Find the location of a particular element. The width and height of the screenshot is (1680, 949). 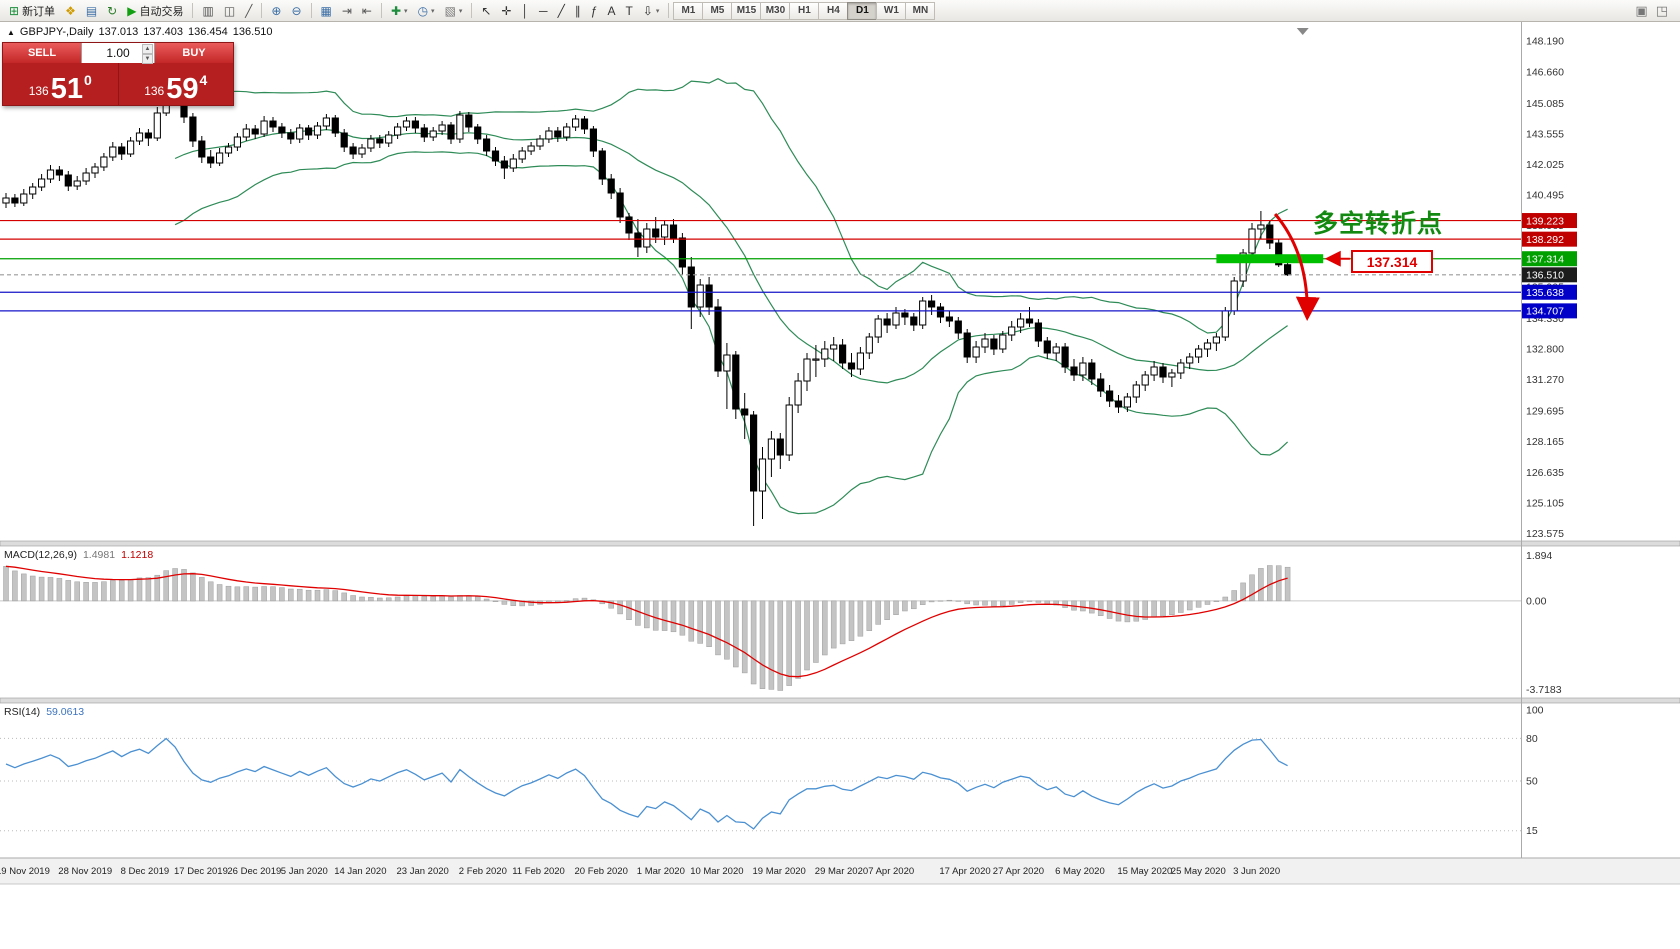

profiles-icon-icon: ❖ is located at coordinates (70, 10).